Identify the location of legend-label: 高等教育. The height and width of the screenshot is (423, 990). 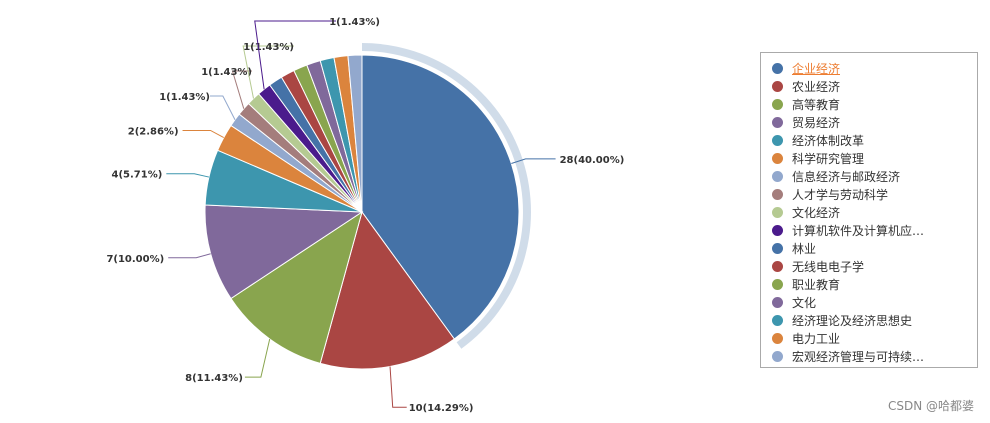
(816, 104).